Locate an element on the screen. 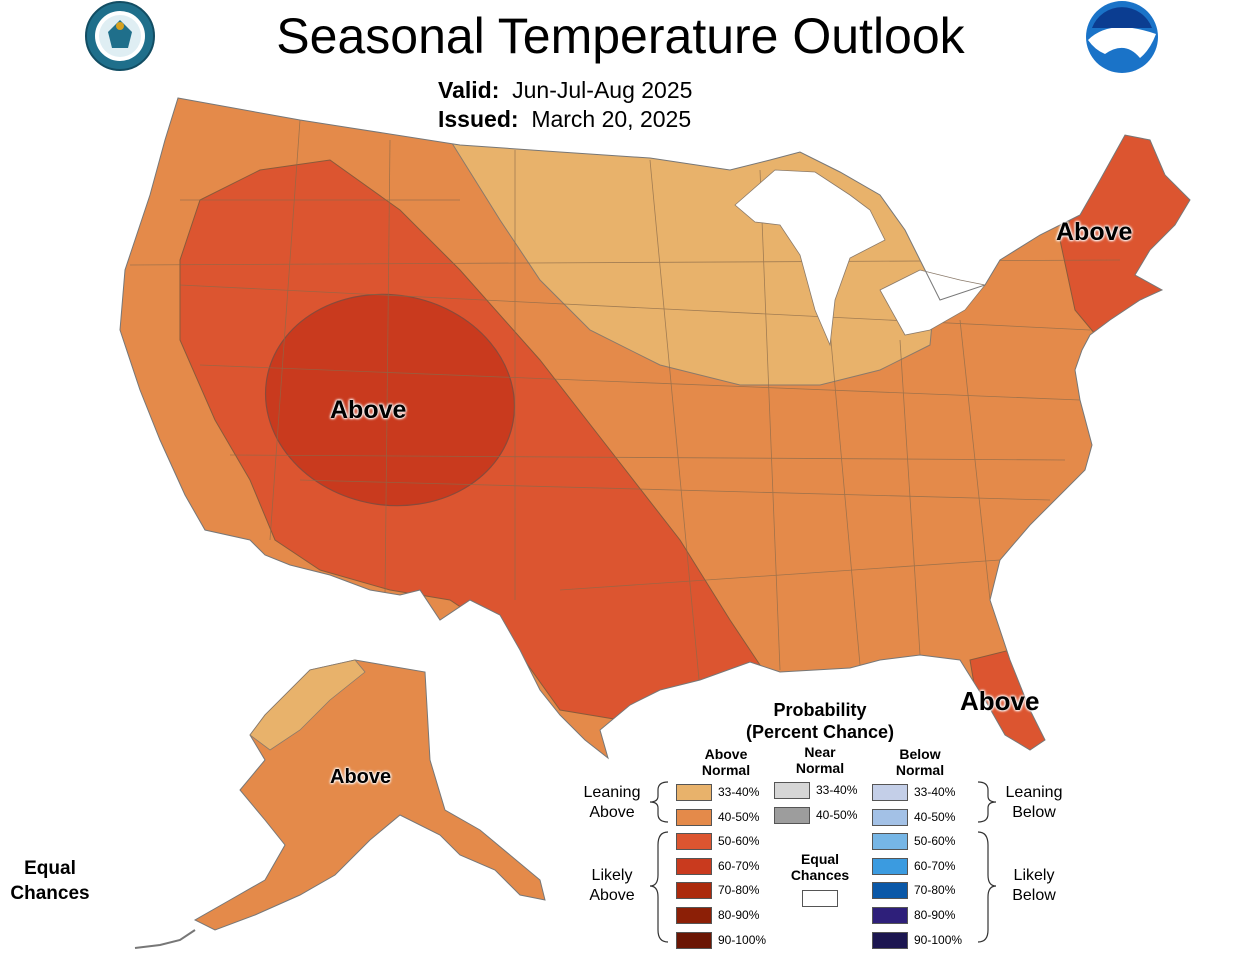  alaska-lean-above is located at coordinates (307, 705).